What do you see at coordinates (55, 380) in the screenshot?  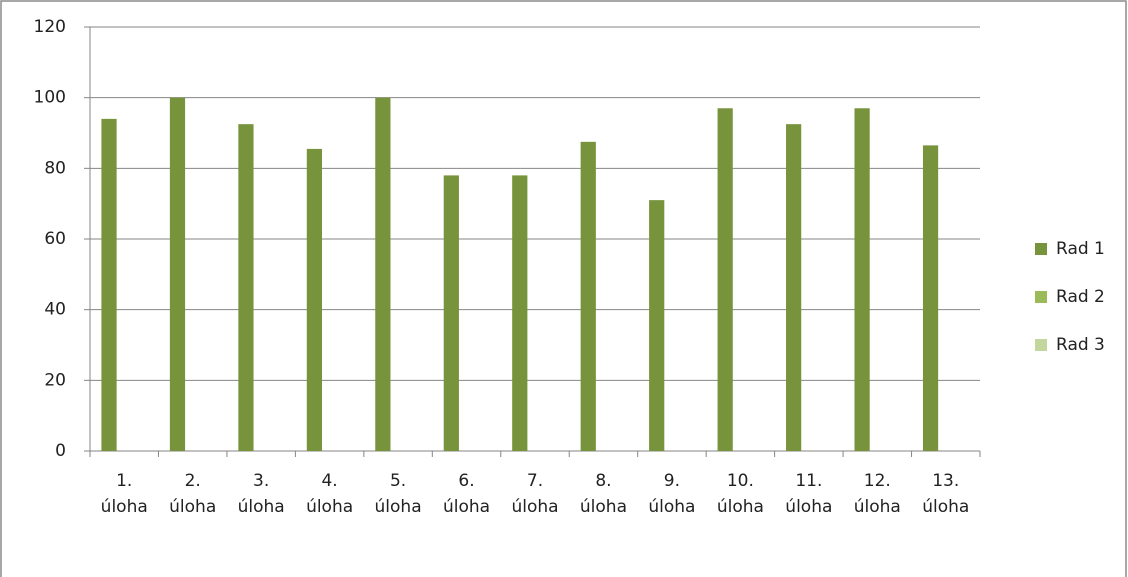 I see `y-tick-label: 20` at bounding box center [55, 380].